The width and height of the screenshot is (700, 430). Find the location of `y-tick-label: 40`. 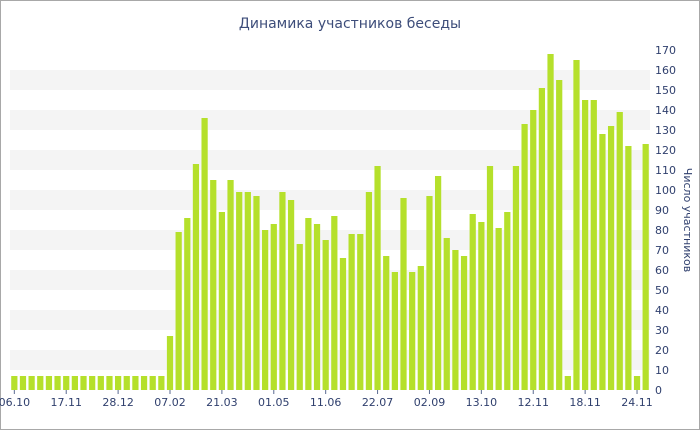

y-tick-label: 40 is located at coordinates (662, 310).